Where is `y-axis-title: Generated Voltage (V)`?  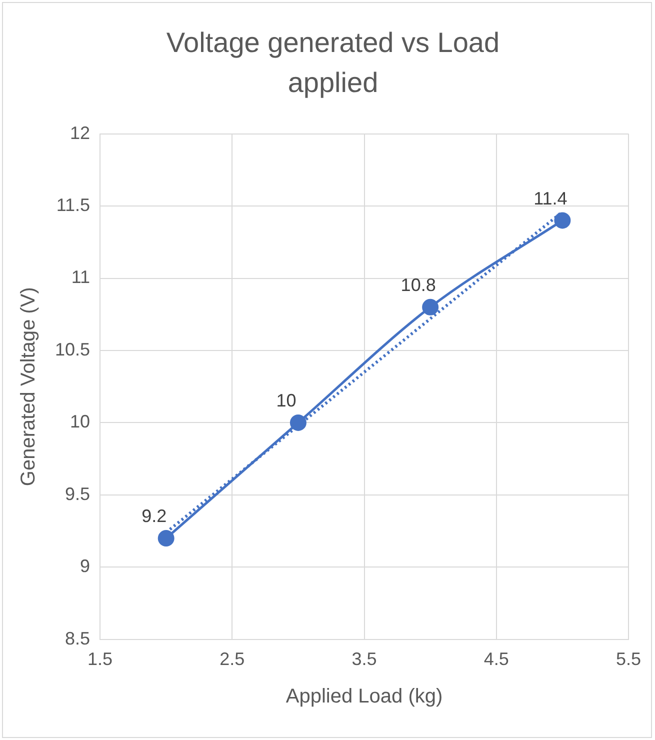
y-axis-title: Generated Voltage (V) is located at coordinates (29, 386).